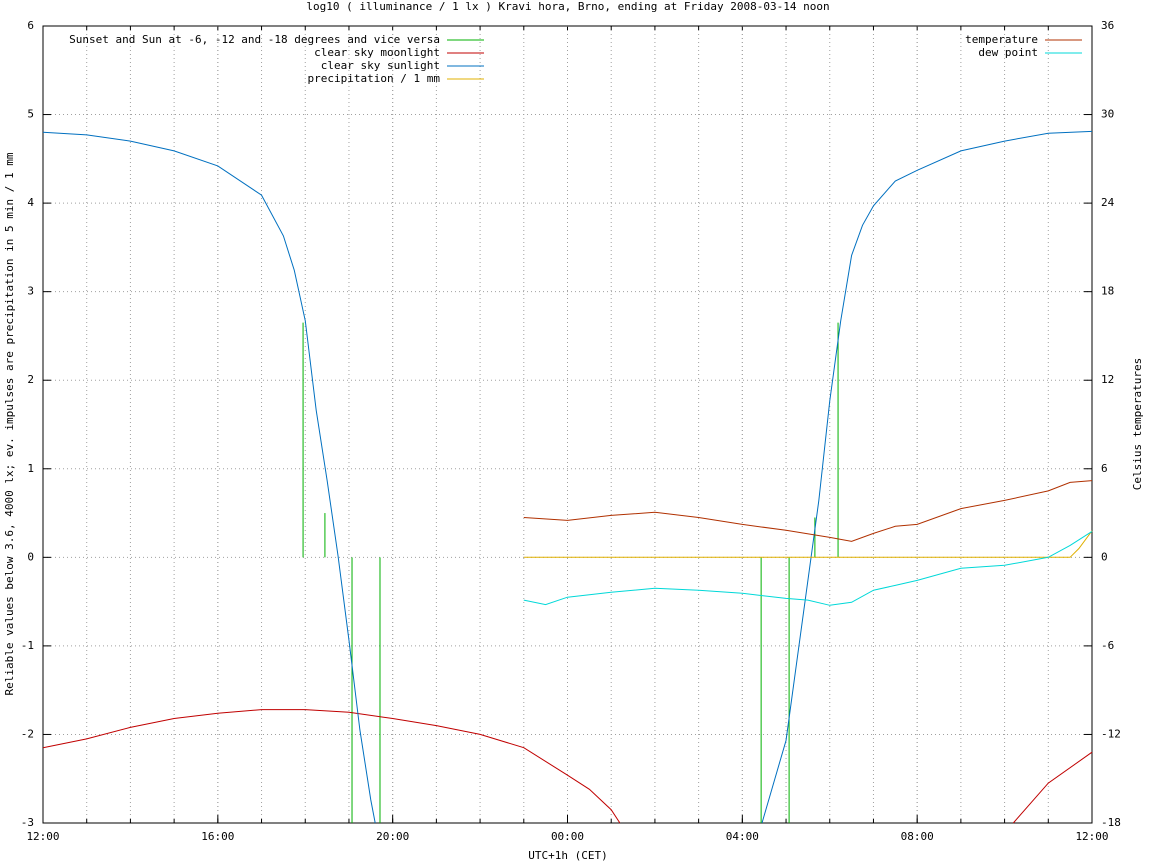  What do you see at coordinates (392, 836) in the screenshot?
I see `x-tick-label: 20:00` at bounding box center [392, 836].